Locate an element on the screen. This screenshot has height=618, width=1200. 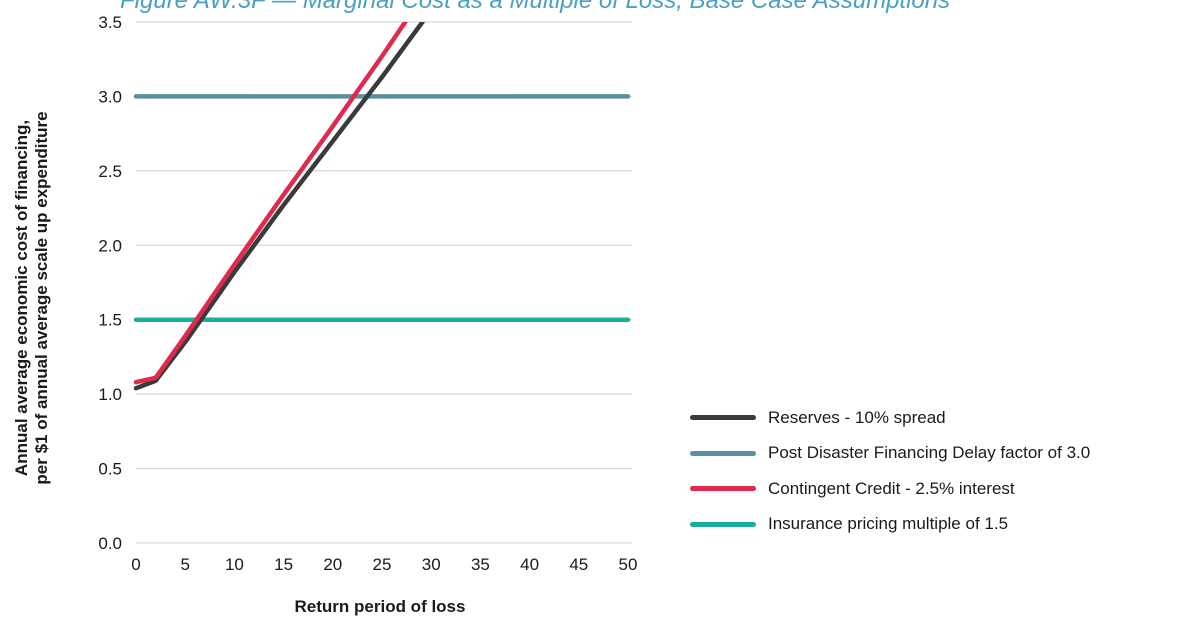
x-tick-label: 50 is located at coordinates (628, 564).